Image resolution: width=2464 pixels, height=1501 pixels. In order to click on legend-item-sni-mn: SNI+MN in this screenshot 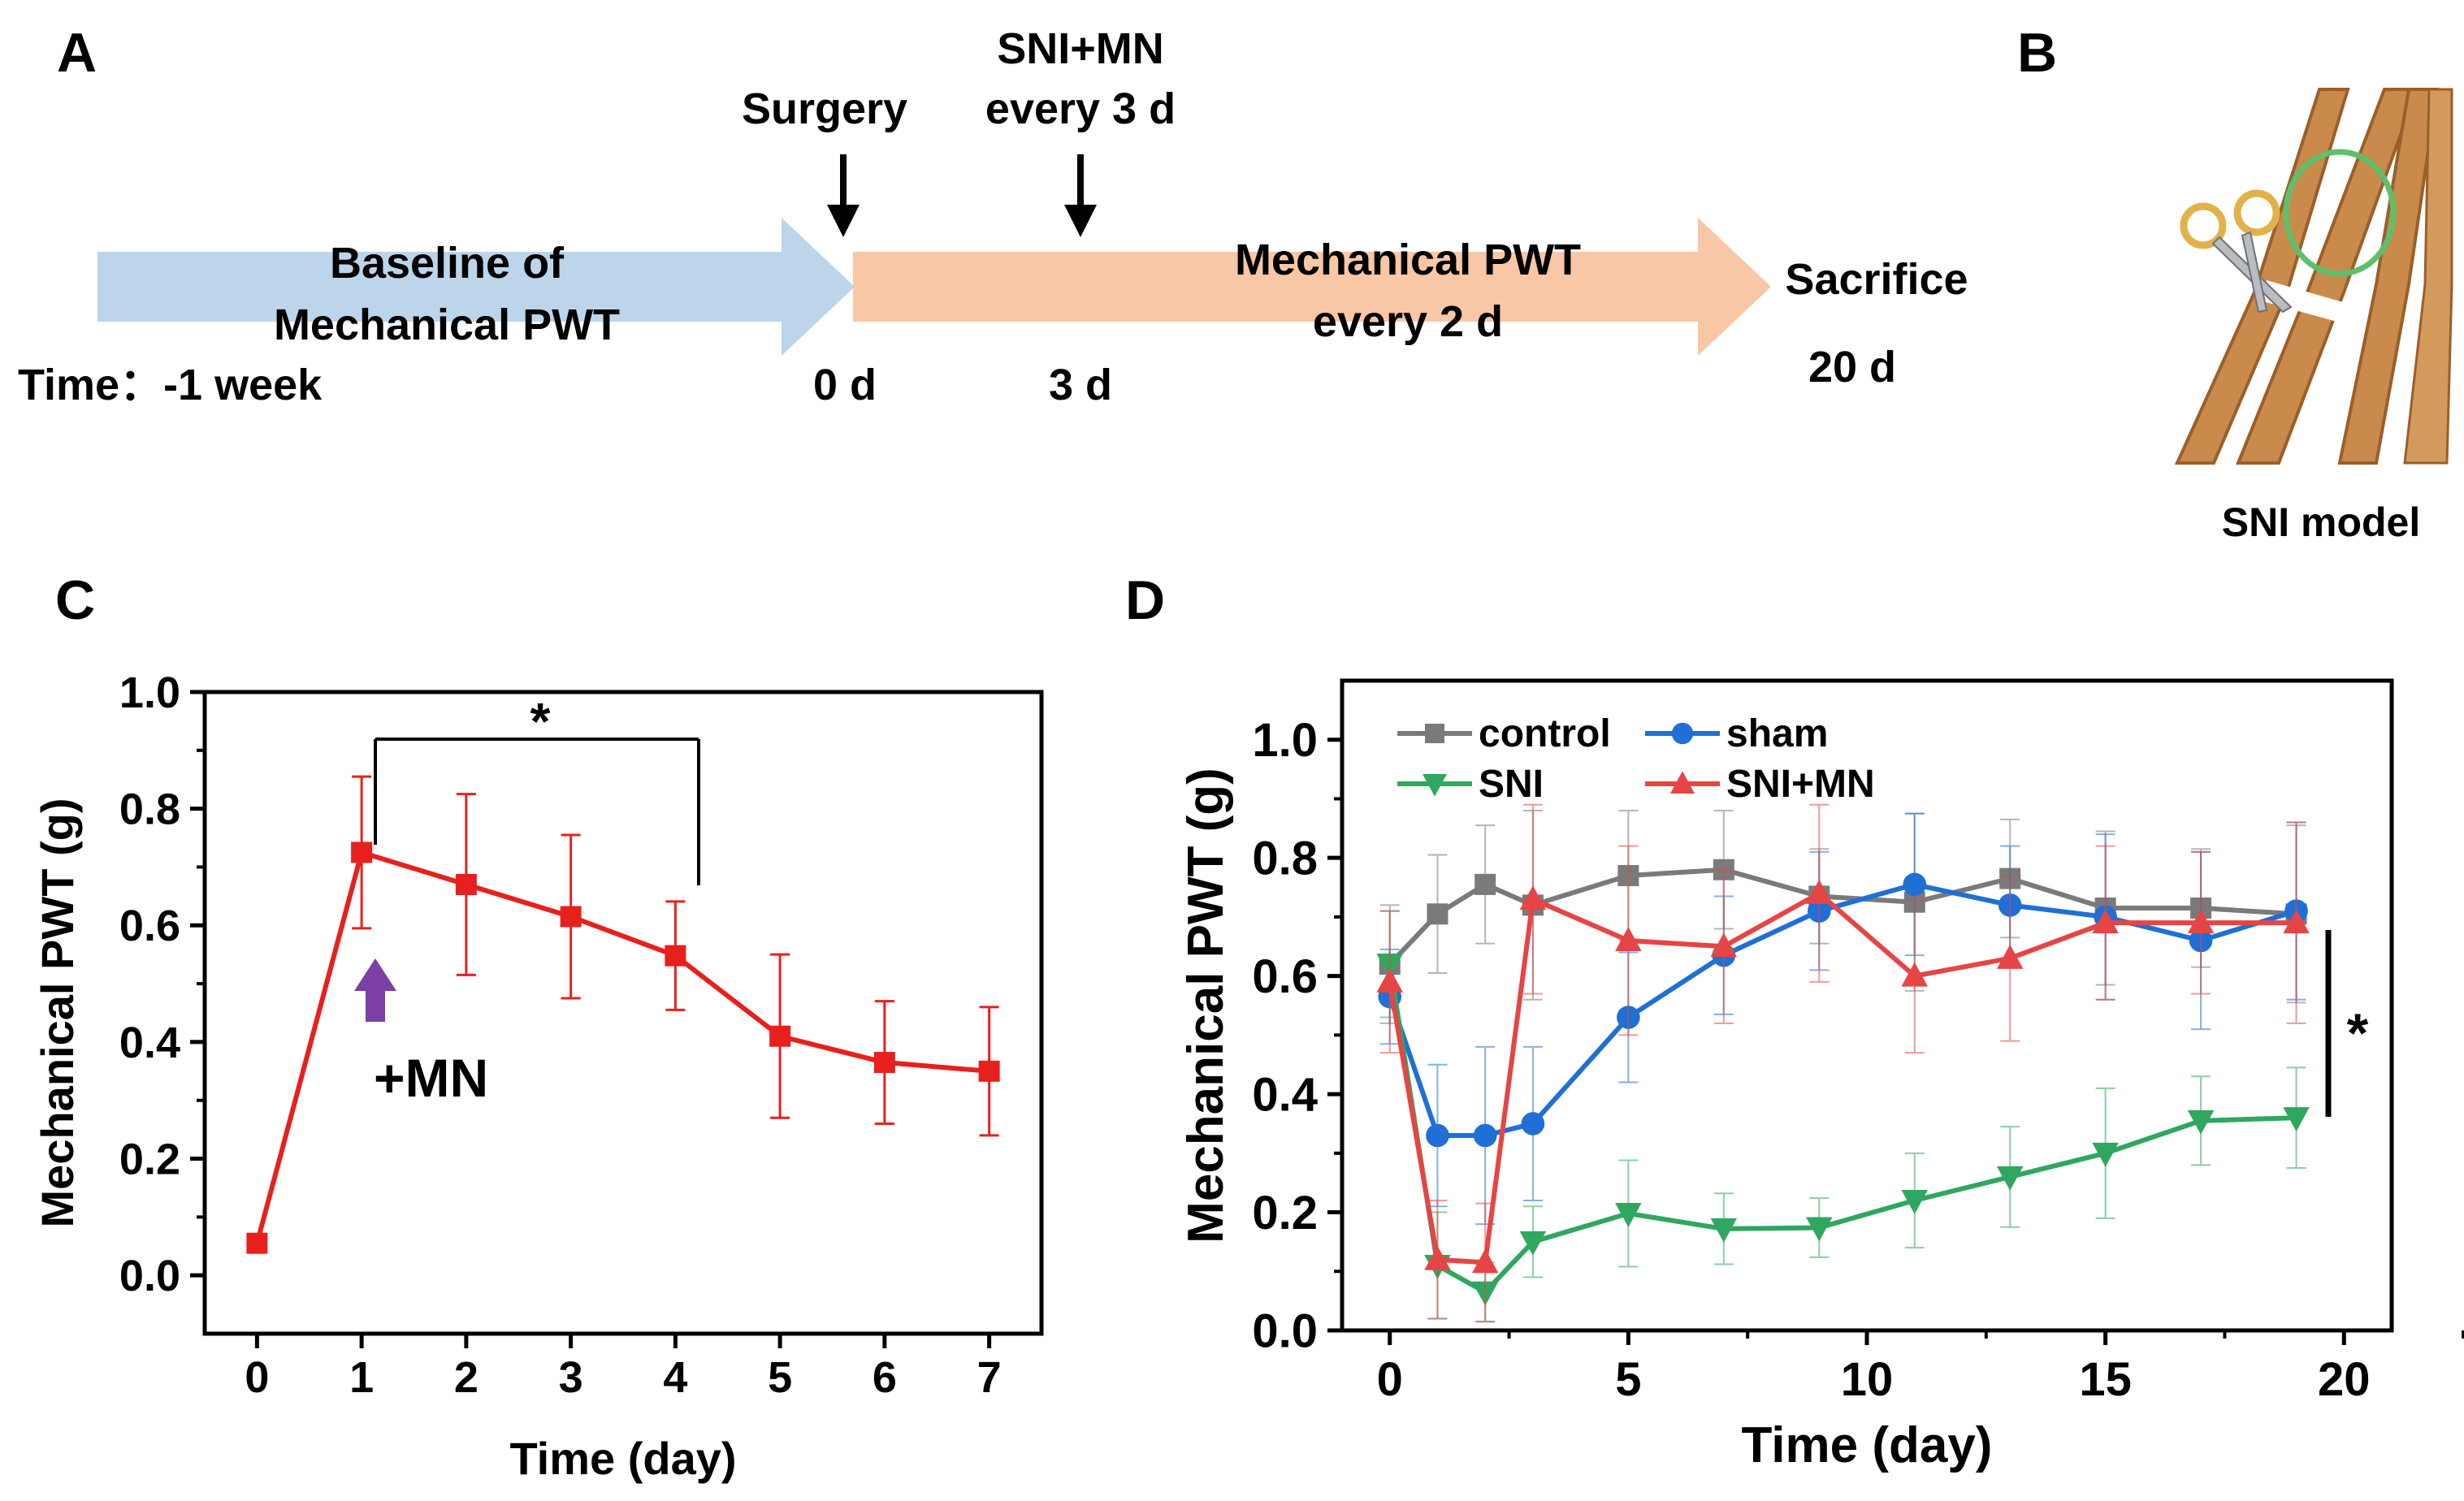, I will do `click(1760, 784)`.